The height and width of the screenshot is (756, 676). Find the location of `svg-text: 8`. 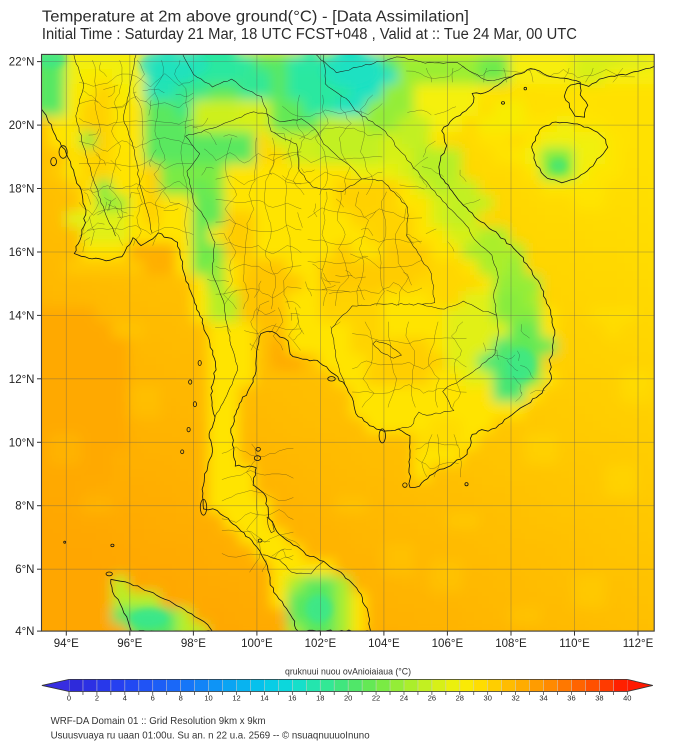

svg-text: 8 is located at coordinates (181, 697).